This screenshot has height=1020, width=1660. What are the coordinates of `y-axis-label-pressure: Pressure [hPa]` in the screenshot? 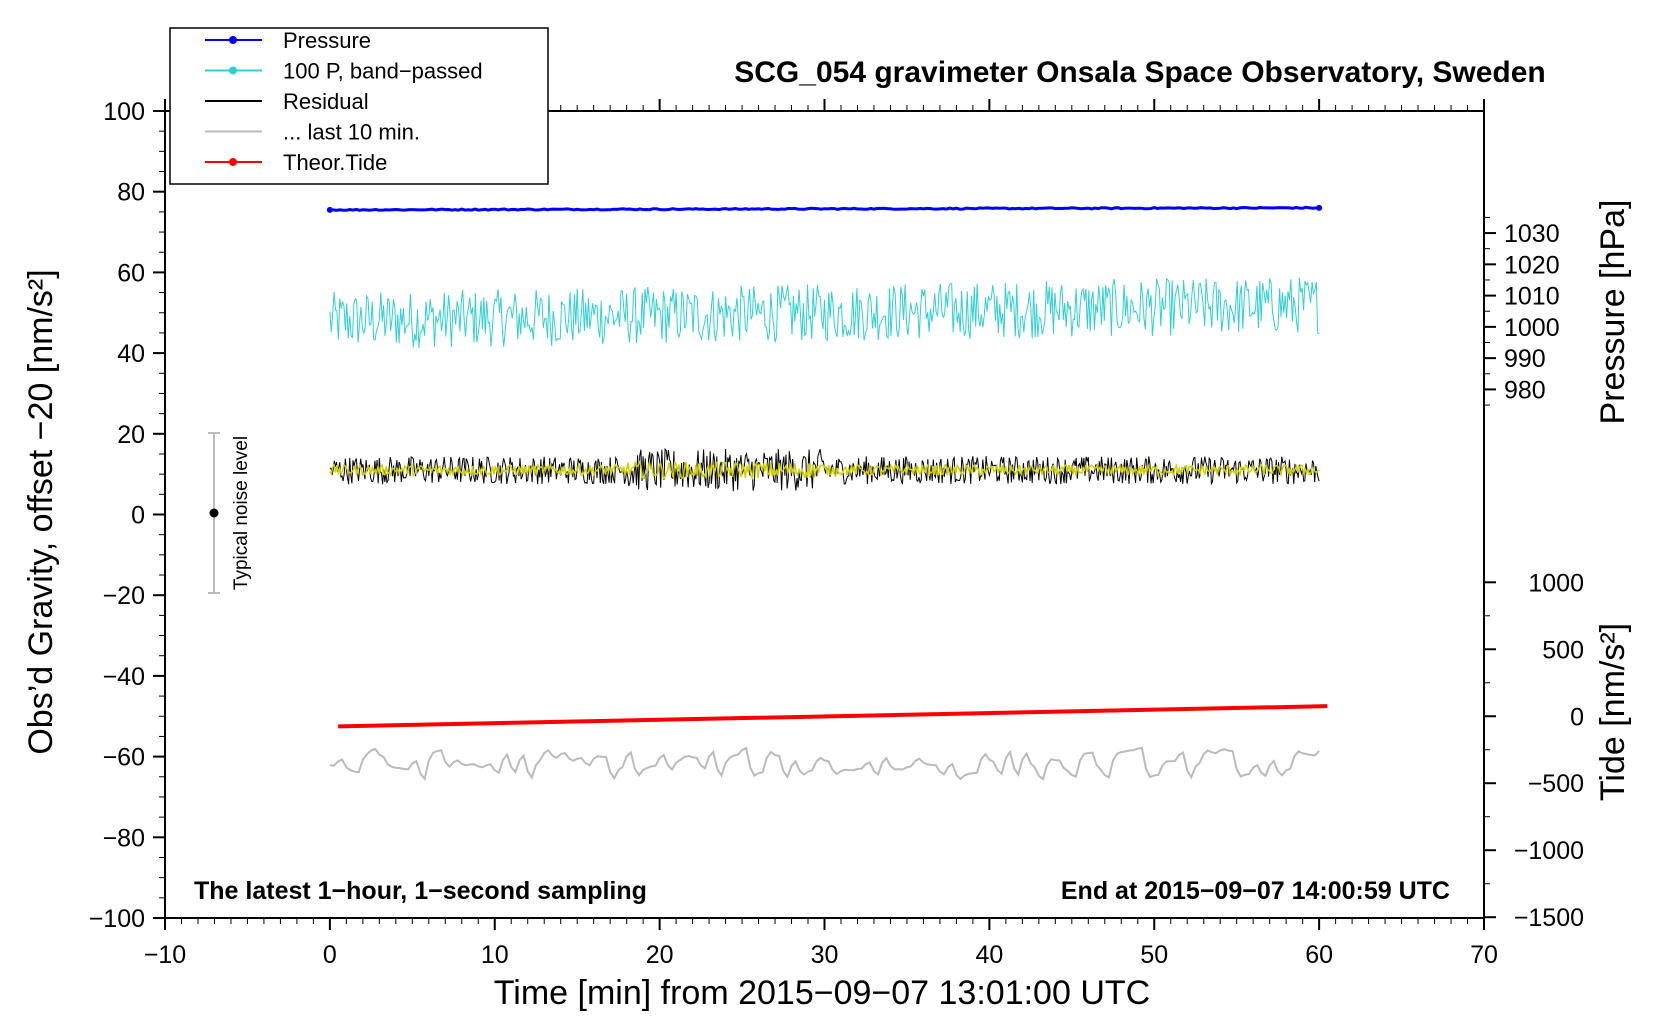 It's located at (1613, 312).